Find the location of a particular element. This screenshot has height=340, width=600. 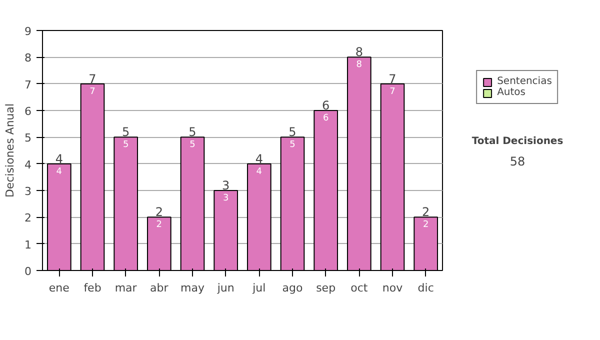

y-tick-label: 9 is located at coordinates (28, 31).